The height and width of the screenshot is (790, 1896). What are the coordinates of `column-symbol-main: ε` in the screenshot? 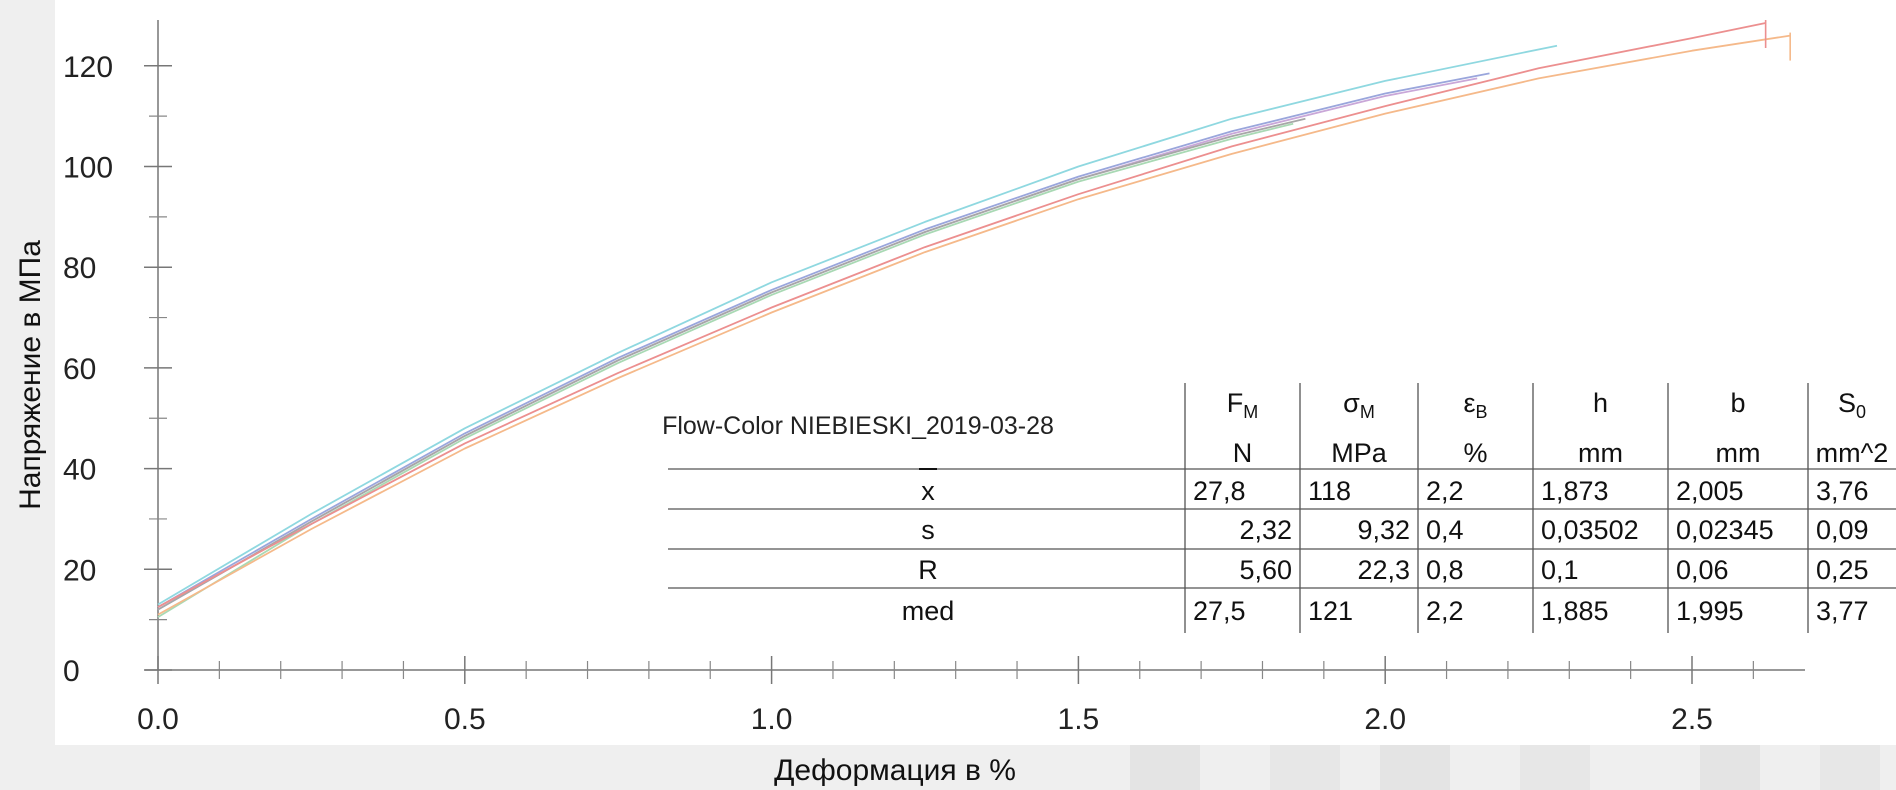 It's located at (1469, 403).